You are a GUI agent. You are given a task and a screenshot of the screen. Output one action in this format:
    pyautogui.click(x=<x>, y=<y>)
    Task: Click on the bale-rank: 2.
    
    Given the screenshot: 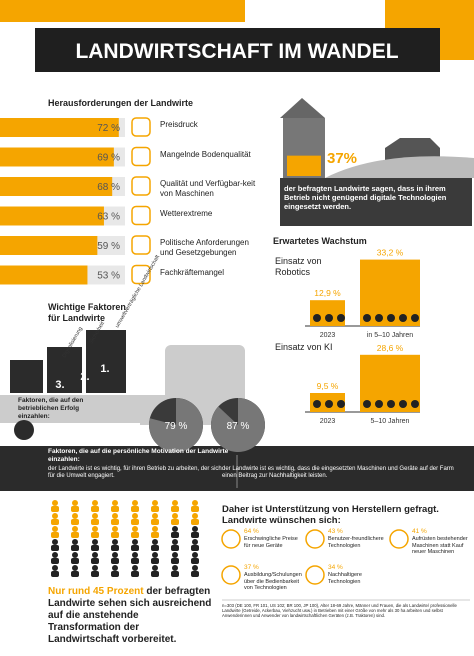 What is the action you would take?
    pyautogui.click(x=84, y=377)
    